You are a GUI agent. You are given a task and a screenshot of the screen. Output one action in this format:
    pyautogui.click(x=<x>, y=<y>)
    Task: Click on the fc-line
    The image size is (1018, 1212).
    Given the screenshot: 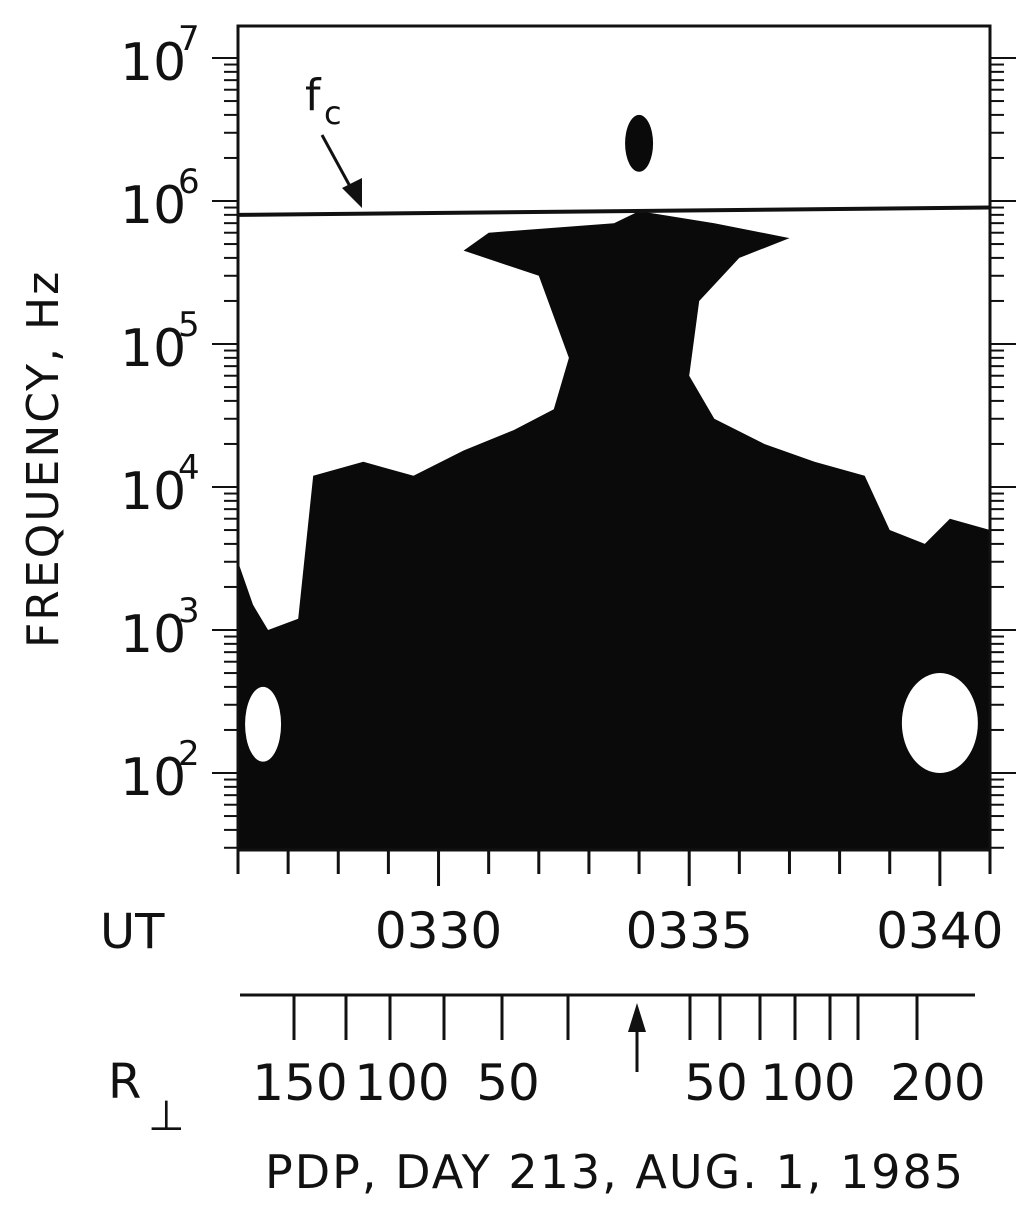 What is the action you would take?
    pyautogui.click(x=614, y=211)
    